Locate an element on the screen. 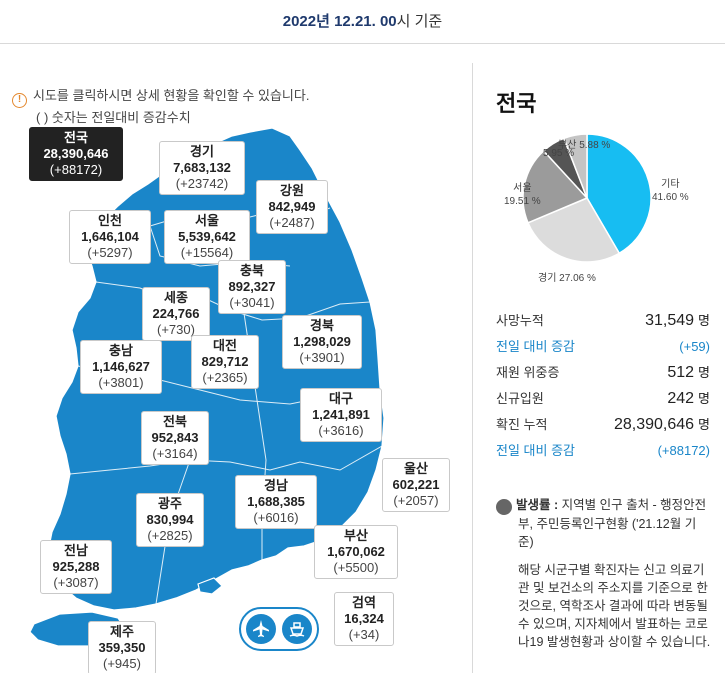  region-incheon: 인천 1,646,104 (+5297) is located at coordinates (110, 237).